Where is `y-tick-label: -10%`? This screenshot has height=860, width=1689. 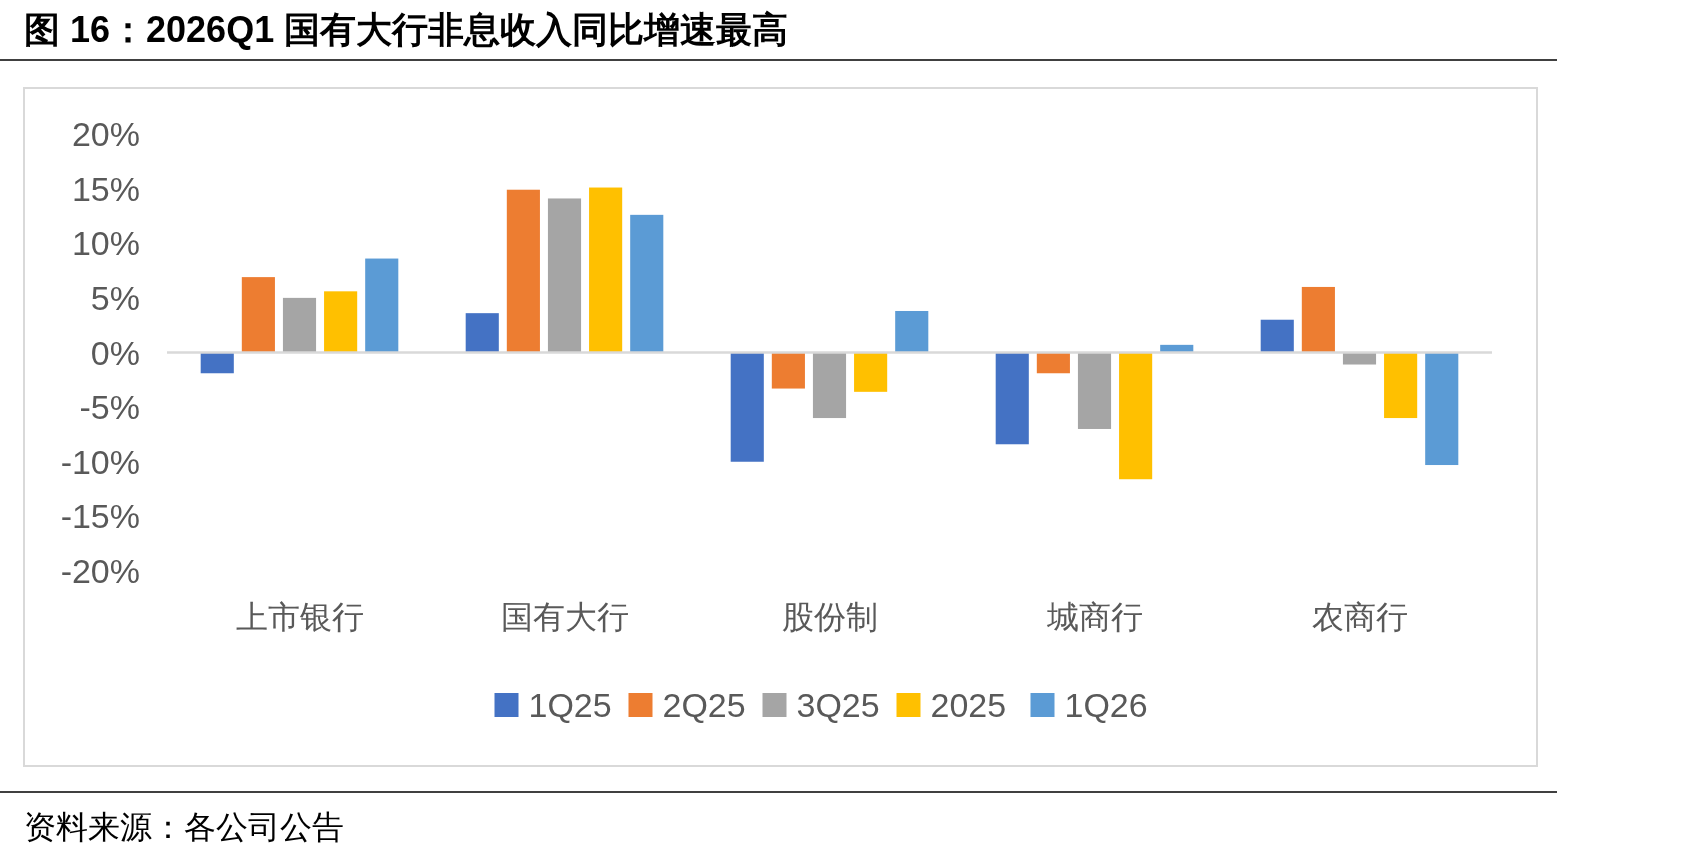 y-tick-label: -10% is located at coordinates (100, 461).